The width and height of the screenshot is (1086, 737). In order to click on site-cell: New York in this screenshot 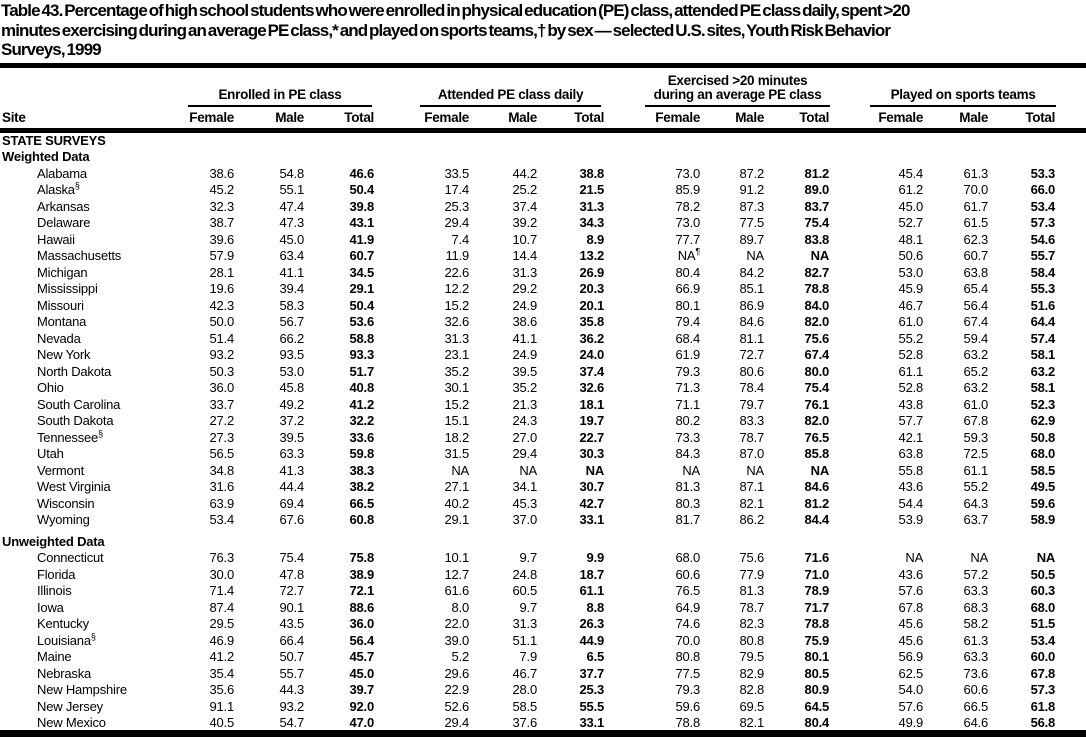, I will do `click(64, 354)`.